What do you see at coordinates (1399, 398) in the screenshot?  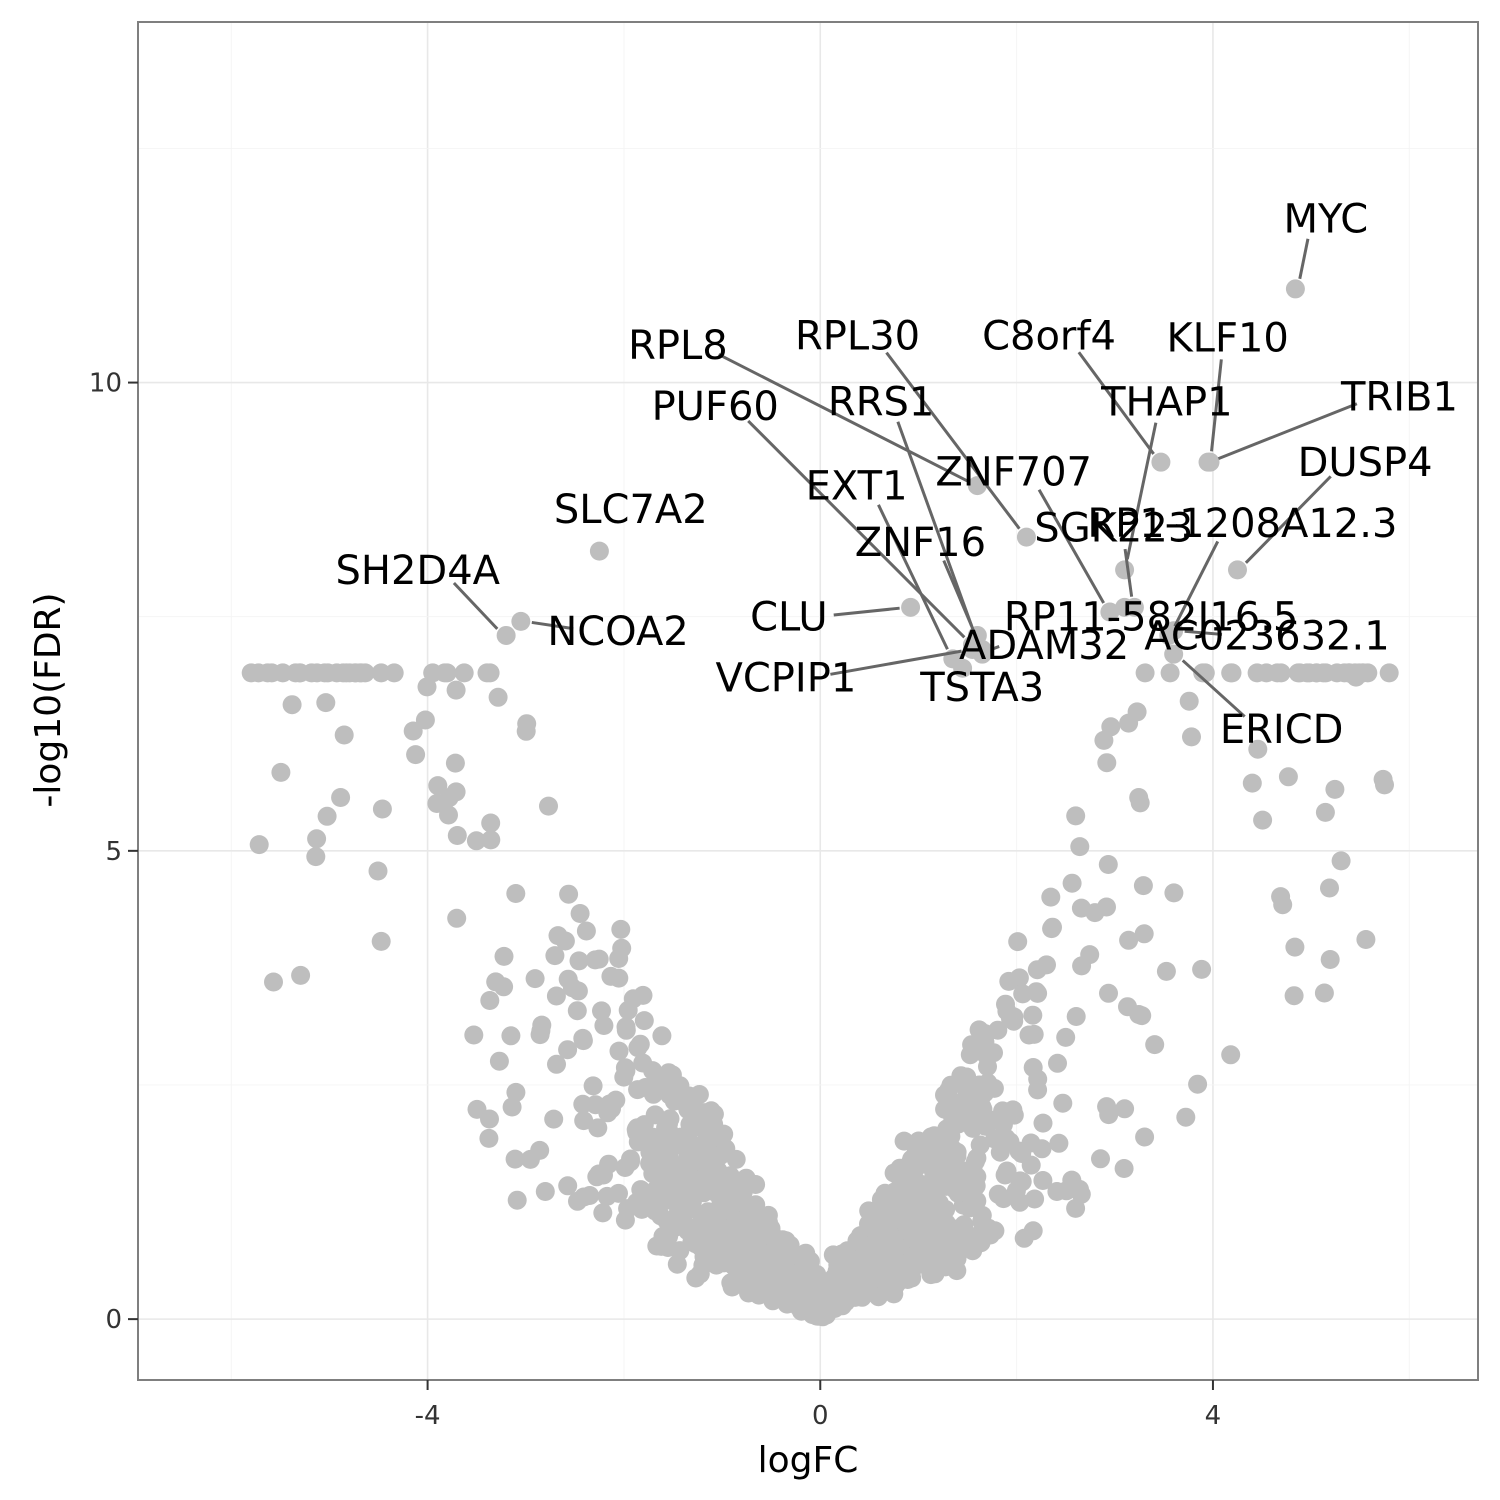 I see `gene-label: TRIB1` at bounding box center [1399, 398].